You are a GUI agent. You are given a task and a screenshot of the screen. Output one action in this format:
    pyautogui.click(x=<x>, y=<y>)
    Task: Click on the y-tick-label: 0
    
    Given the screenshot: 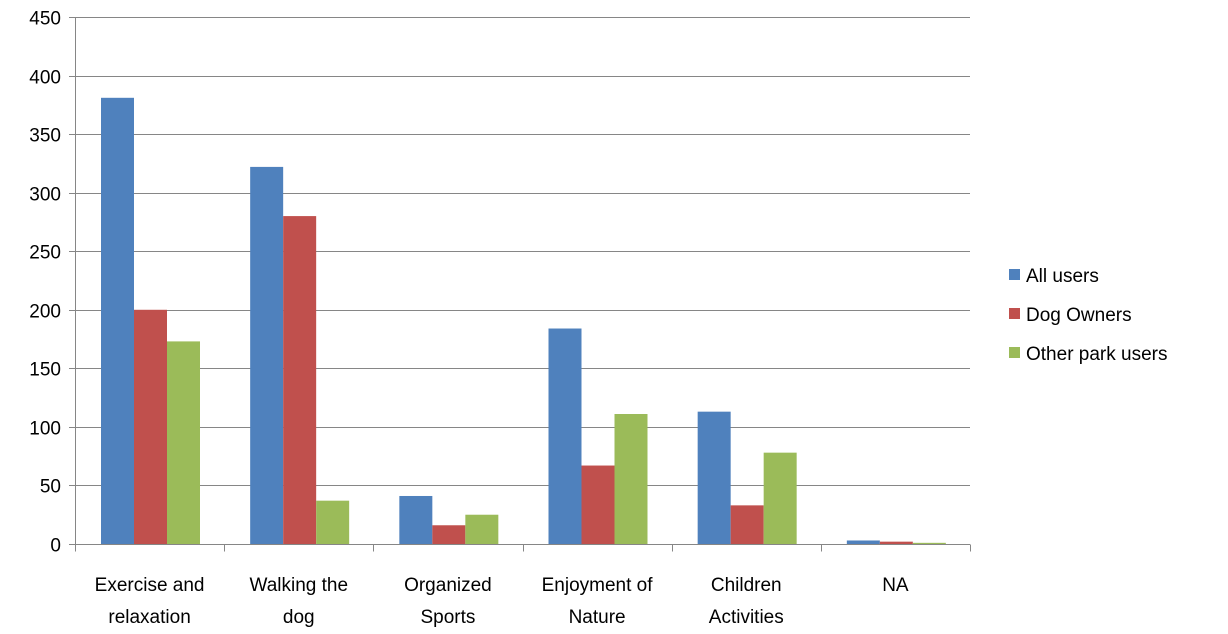 What is the action you would take?
    pyautogui.click(x=55, y=546)
    